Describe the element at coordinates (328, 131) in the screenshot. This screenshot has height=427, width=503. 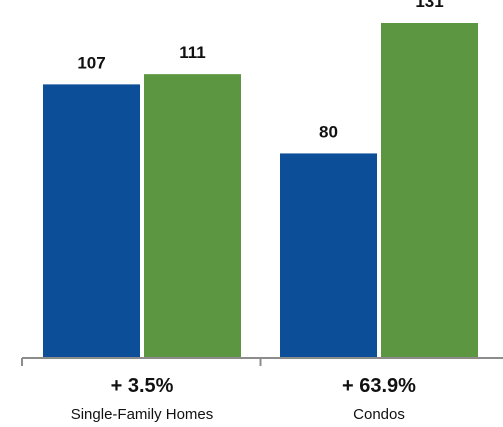
I see `data-label-1-0: 80` at that location.